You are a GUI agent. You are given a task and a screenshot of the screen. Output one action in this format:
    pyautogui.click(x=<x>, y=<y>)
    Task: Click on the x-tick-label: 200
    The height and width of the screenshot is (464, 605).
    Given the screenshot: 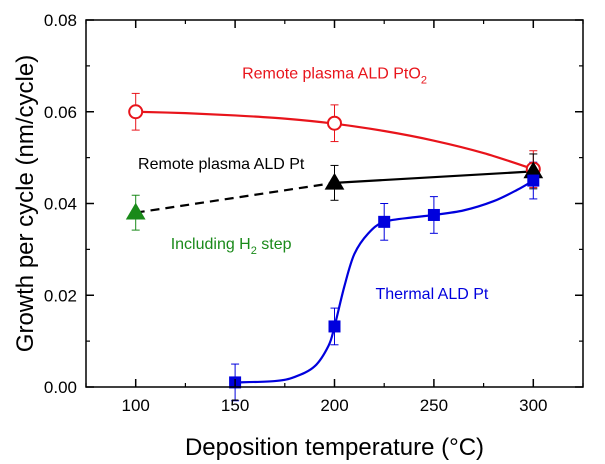 What is the action you would take?
    pyautogui.click(x=334, y=405)
    